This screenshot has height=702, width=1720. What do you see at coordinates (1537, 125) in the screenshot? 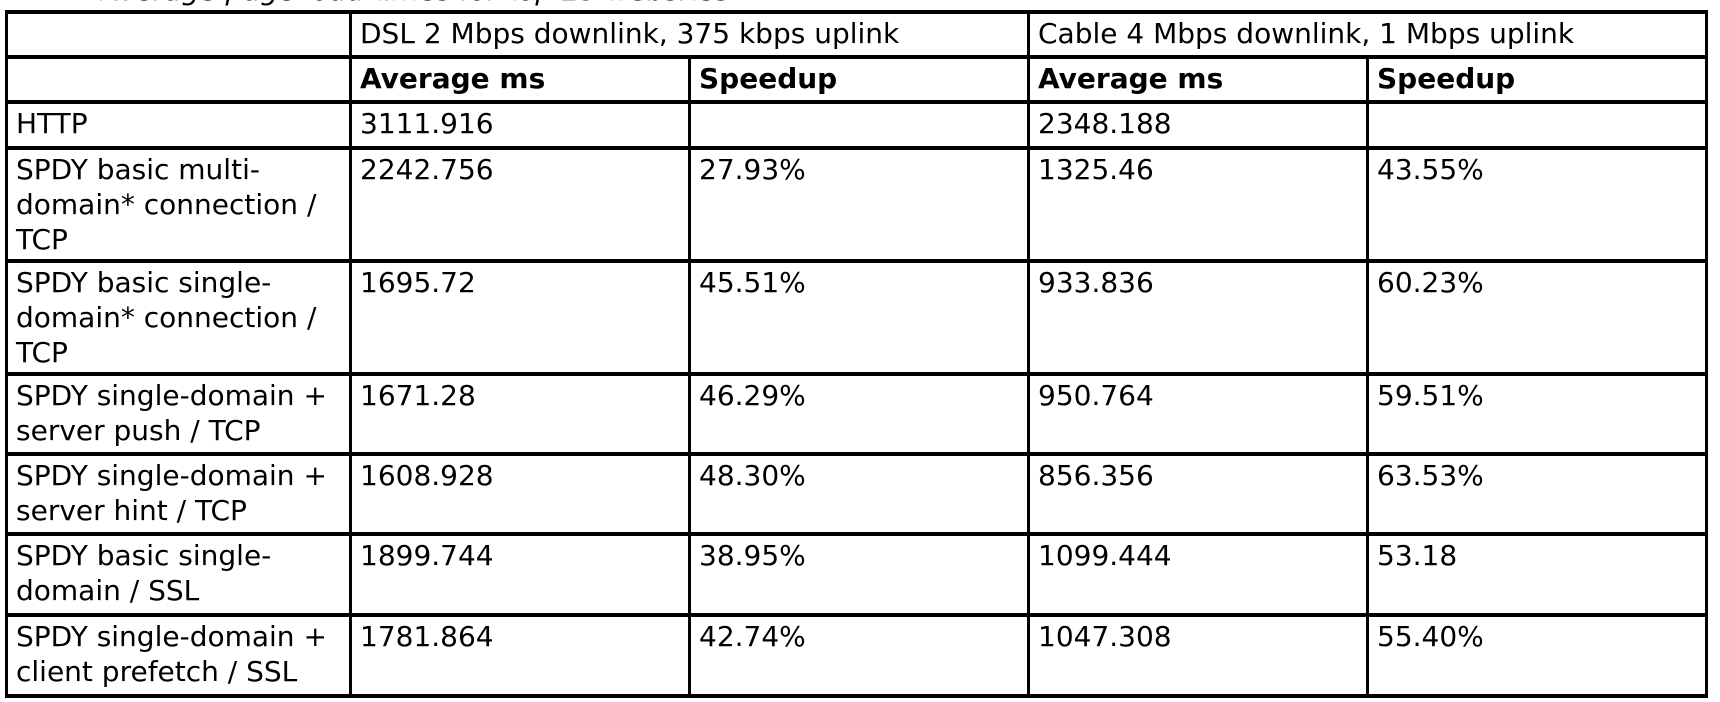
I see `cable-speedup-cell` at bounding box center [1537, 125].